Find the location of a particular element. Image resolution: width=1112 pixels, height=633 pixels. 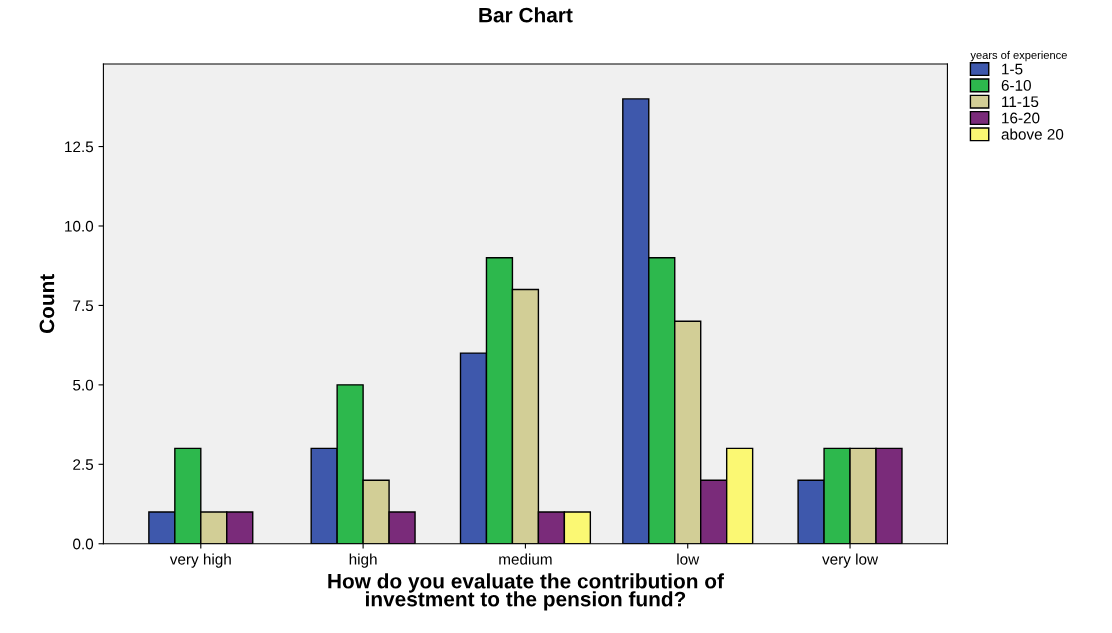

chart-title: Bar Chart is located at coordinates (526, 15).